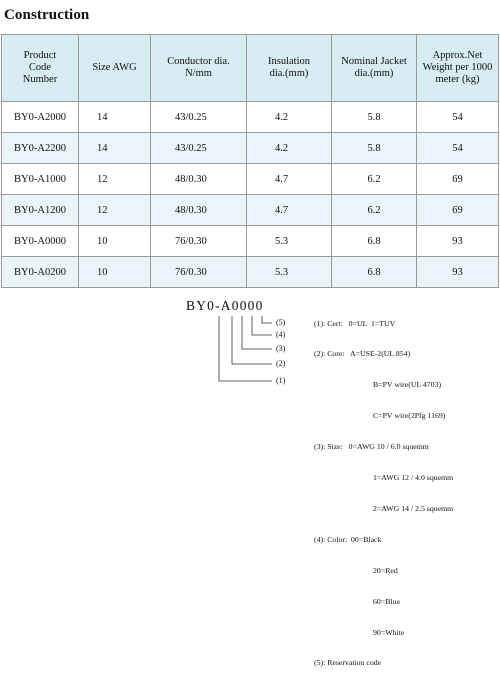  What do you see at coordinates (40, 272) in the screenshot?
I see `cell-product-code: BY0-A0200` at bounding box center [40, 272].